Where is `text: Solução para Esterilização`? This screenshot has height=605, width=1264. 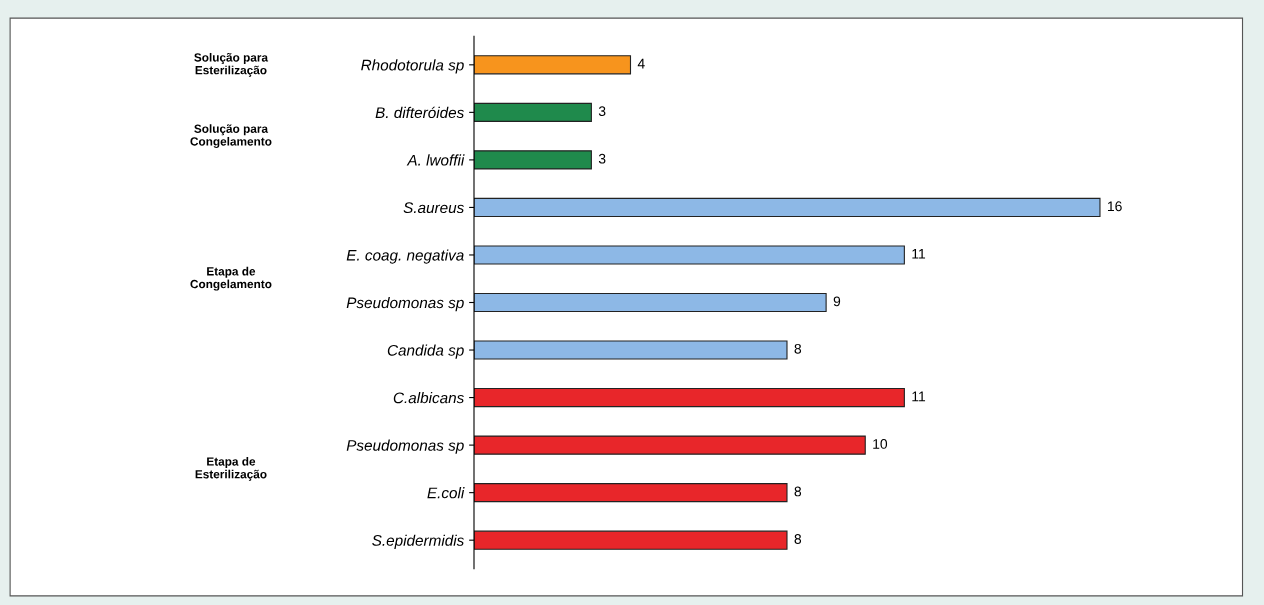 text: Solução para Esterilização is located at coordinates (231, 64).